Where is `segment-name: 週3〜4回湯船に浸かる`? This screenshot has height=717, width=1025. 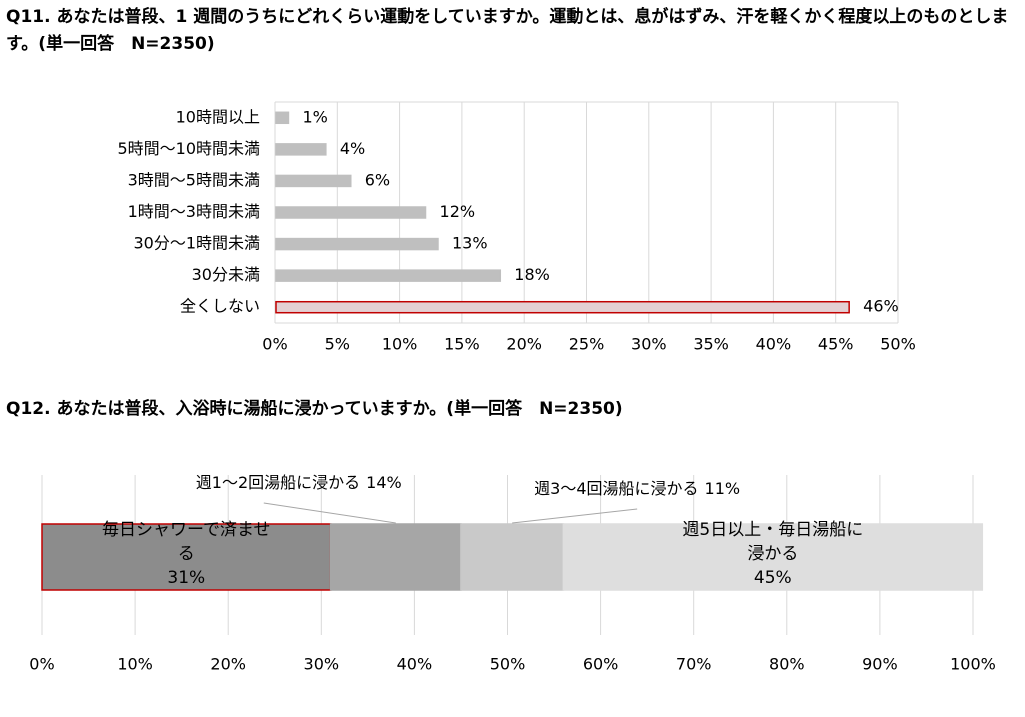 segment-name: 週3〜4回湯船に浸かる is located at coordinates (616, 488).